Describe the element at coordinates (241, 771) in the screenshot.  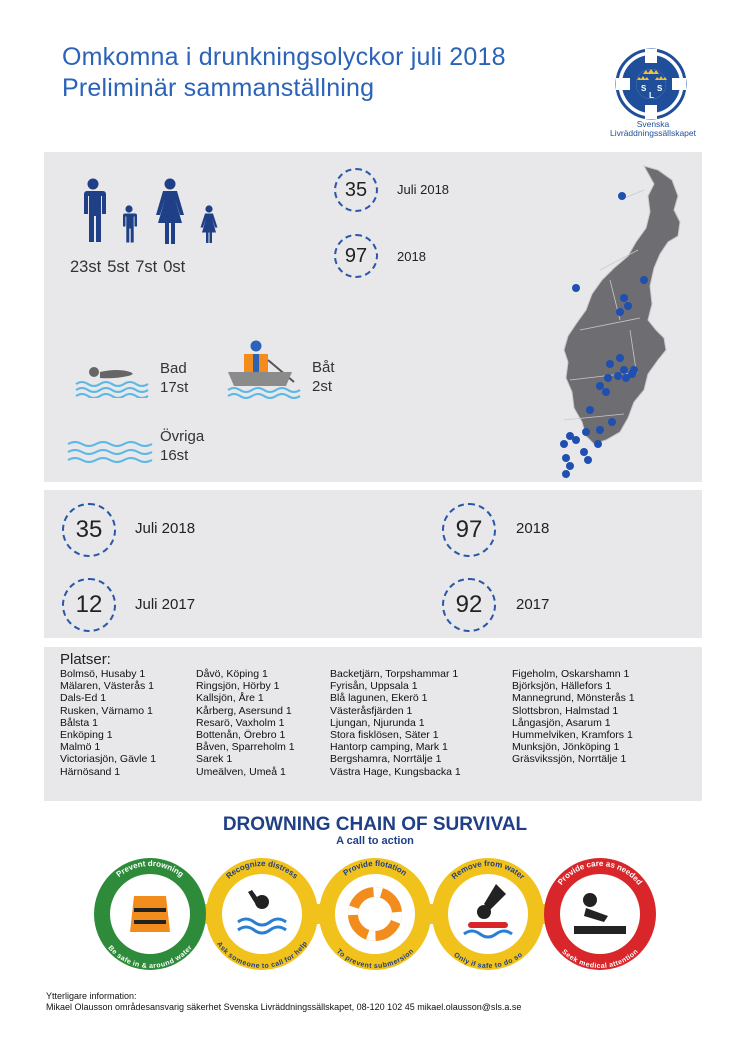
I see `place-item: Umeälven, Umeå 1` at that location.